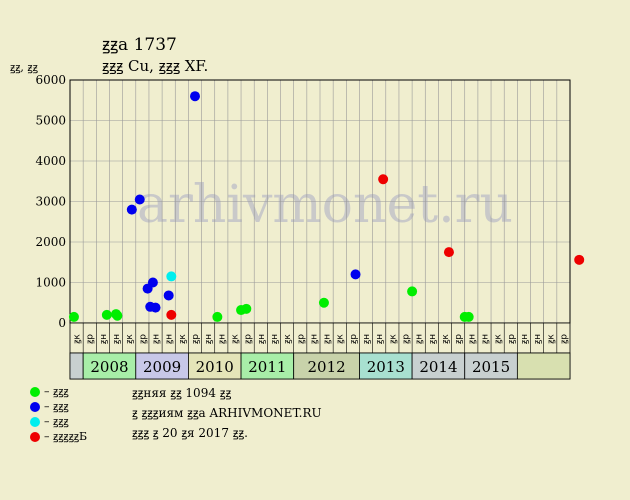 This screenshot has height=500, width=630. I want to click on chart-title: ꙃꙃа 1737, so click(139, 45).